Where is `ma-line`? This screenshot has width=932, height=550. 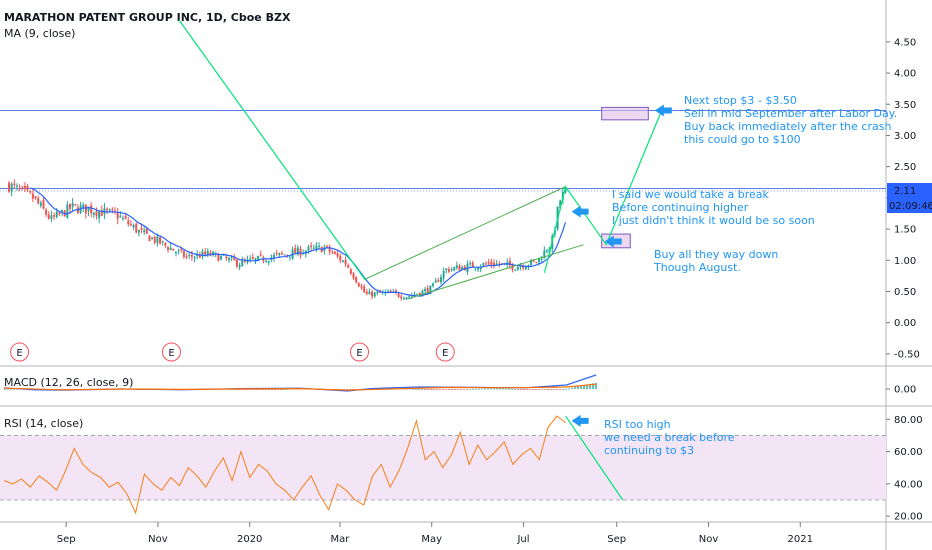
ma-line is located at coordinates (298, 242).